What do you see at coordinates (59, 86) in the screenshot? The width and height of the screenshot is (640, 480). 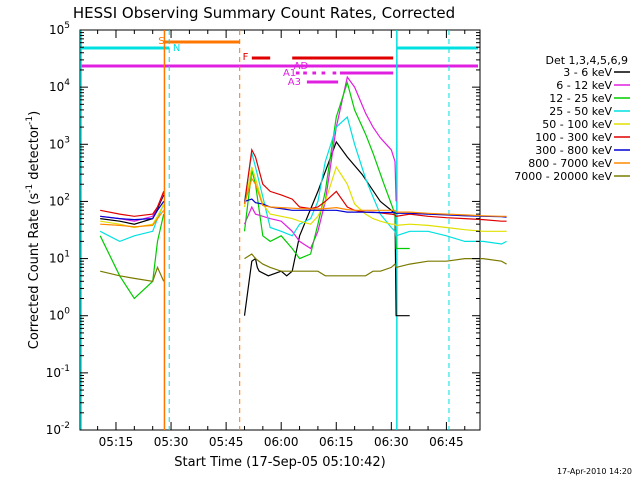 I see `y-tick-label: 10⁴` at bounding box center [59, 86].